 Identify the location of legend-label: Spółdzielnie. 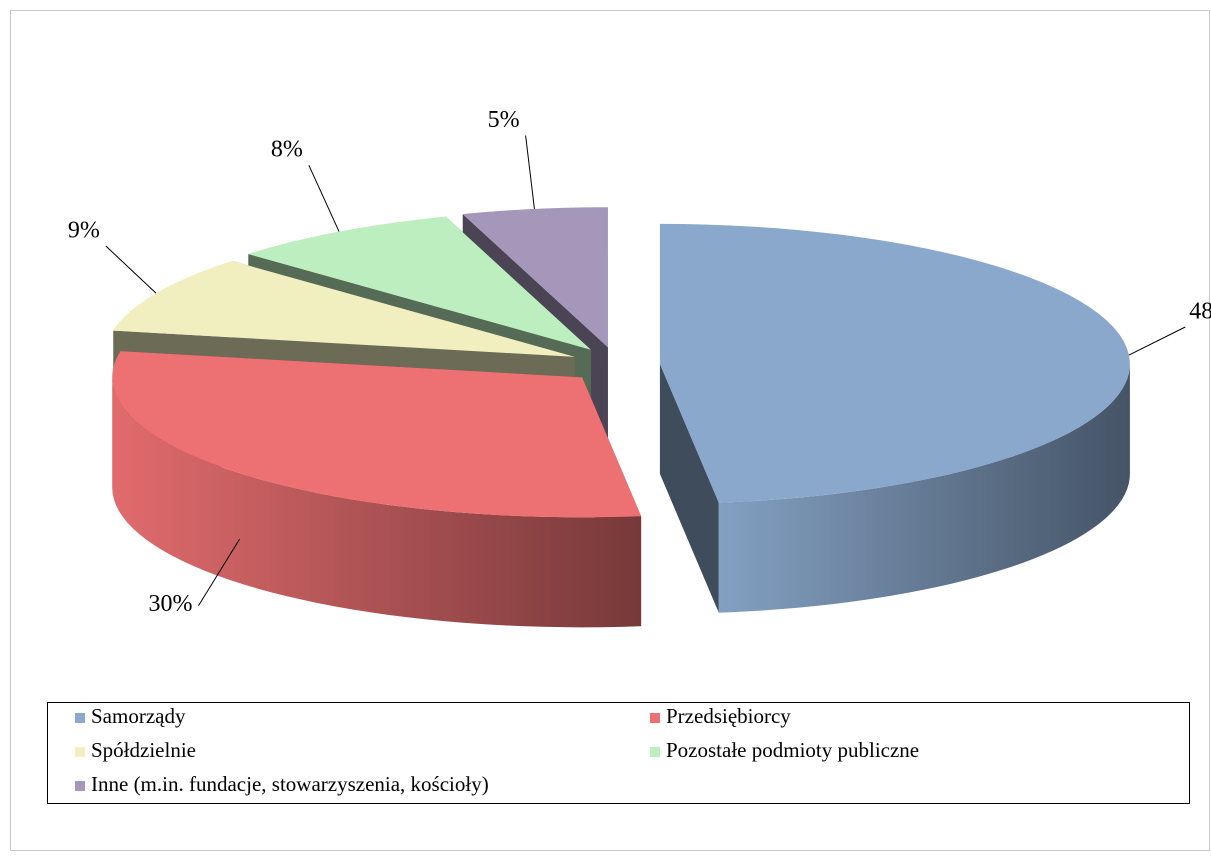
(143, 750).